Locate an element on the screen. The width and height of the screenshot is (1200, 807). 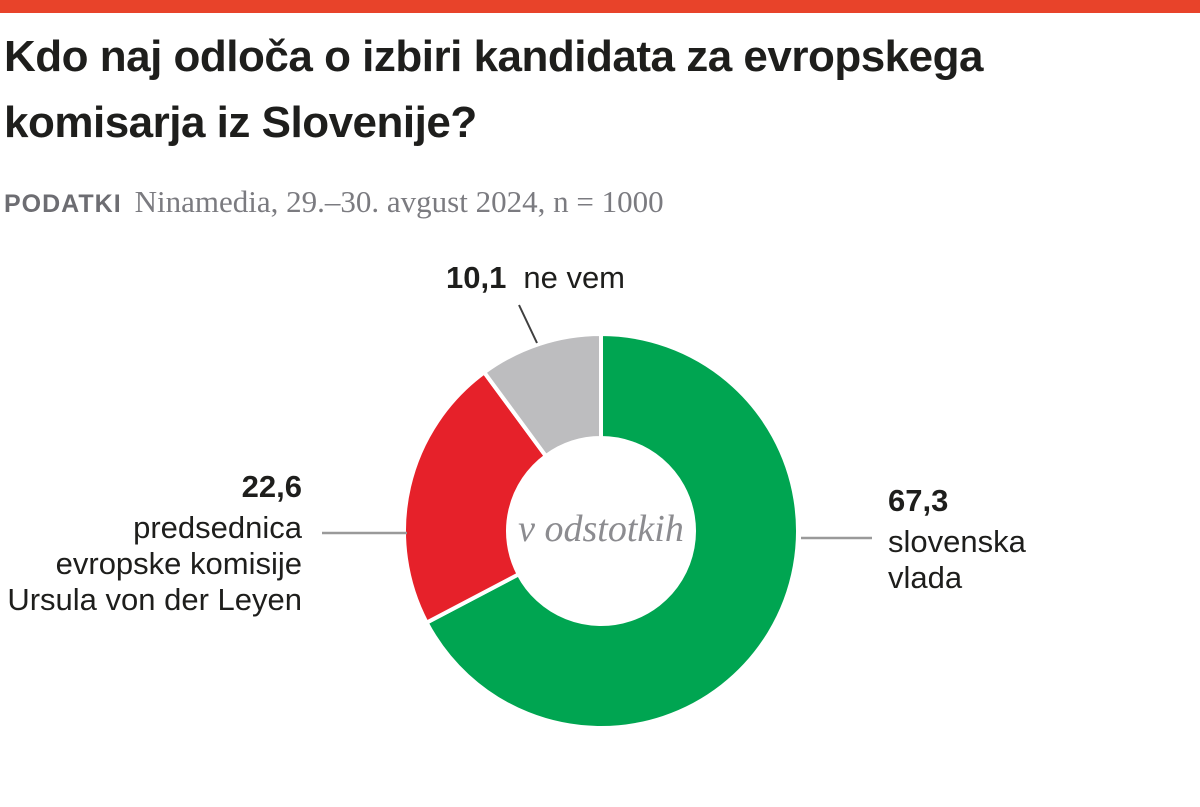
callout-ne-vem-label: ne vem is located at coordinates (574, 277).